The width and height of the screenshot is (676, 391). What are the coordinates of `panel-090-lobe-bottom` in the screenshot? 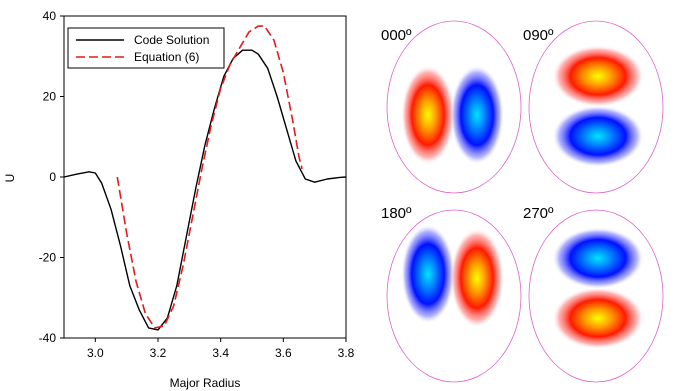 It's located at (598, 135).